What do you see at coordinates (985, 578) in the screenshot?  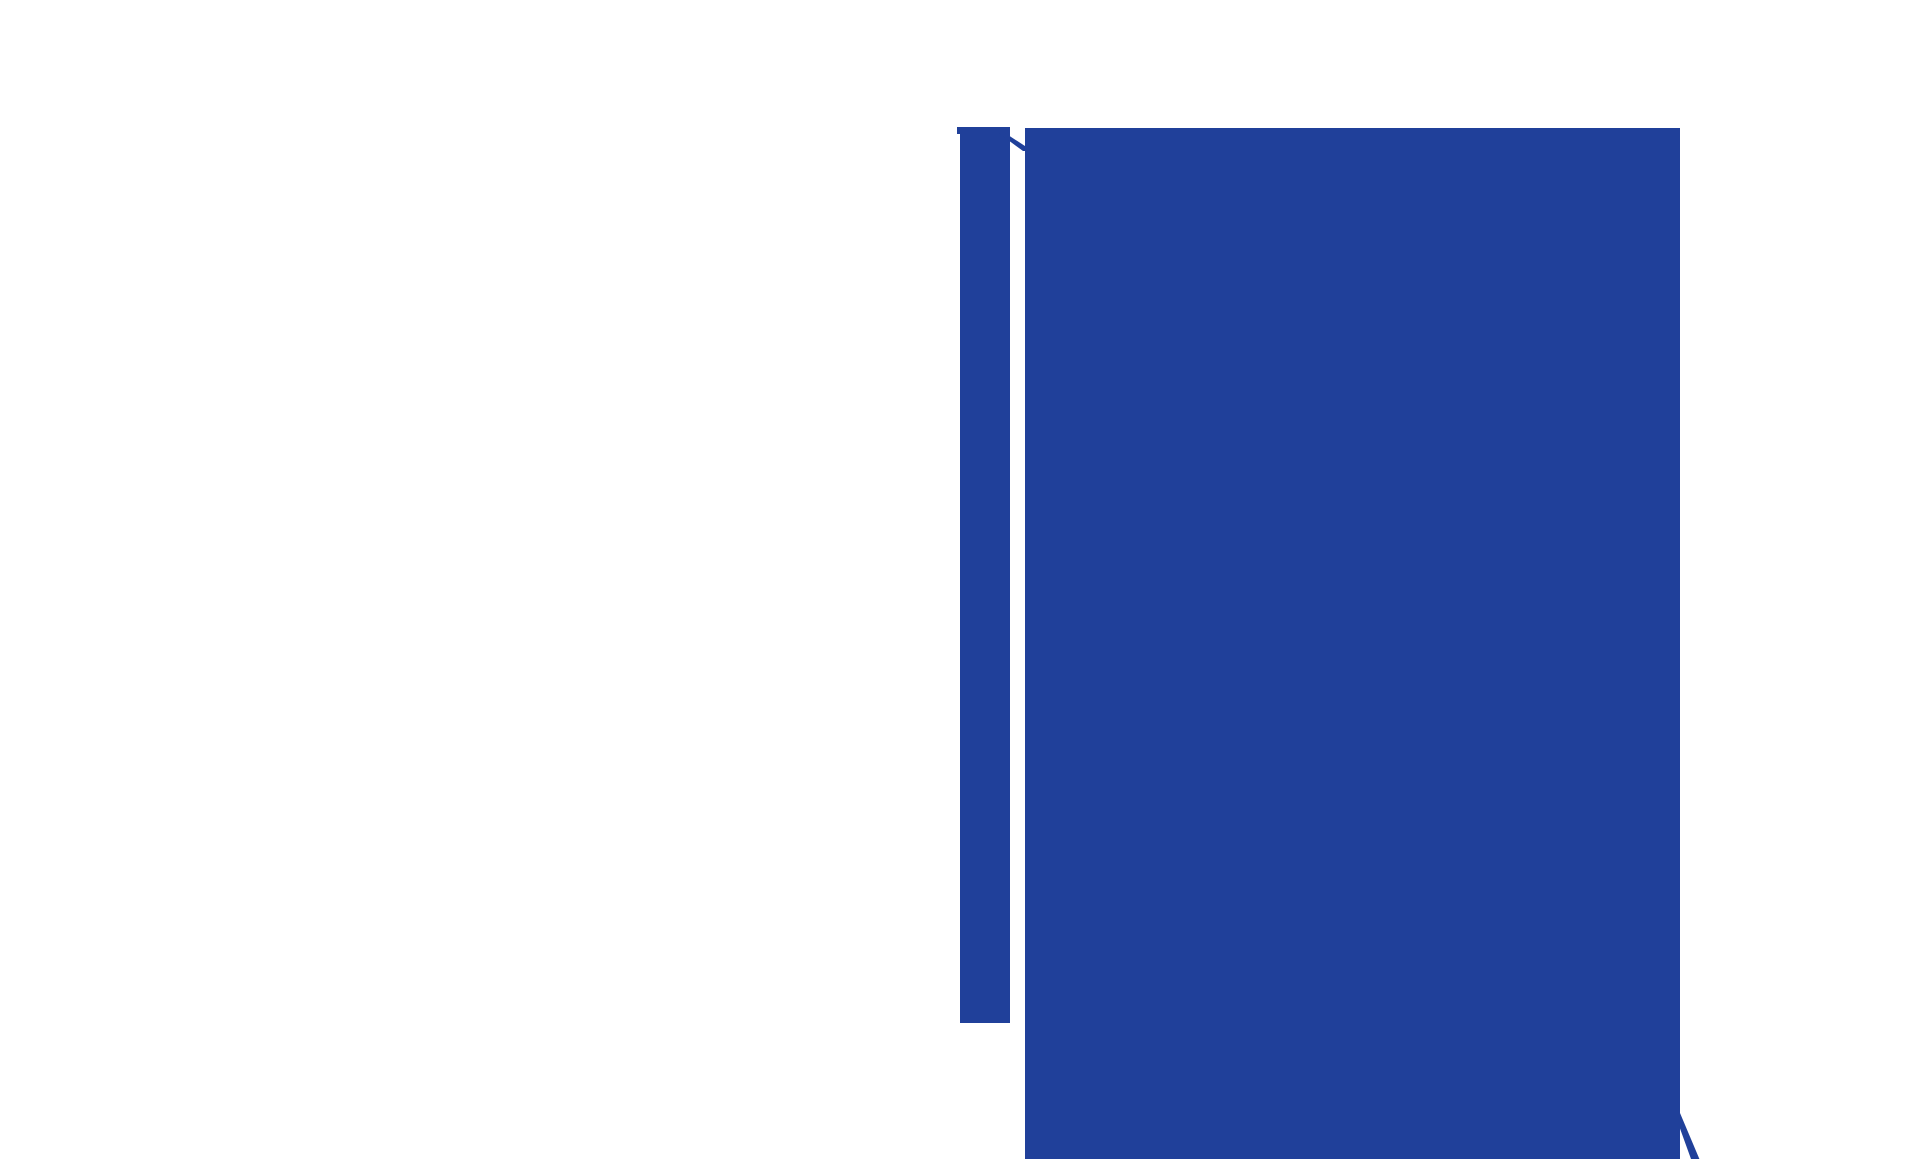 I see `left-stem-stroke` at bounding box center [985, 578].